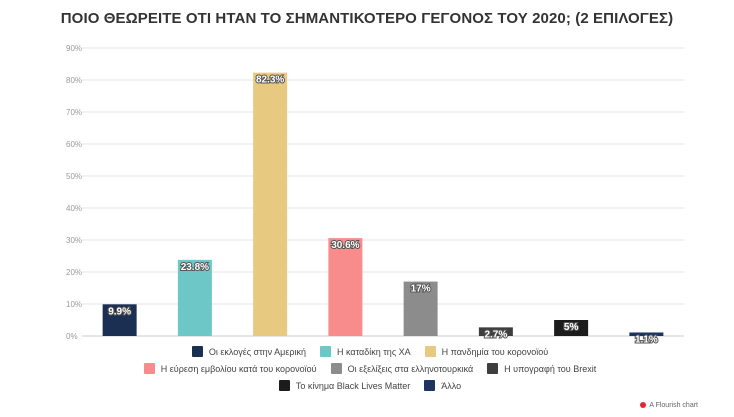 The width and height of the screenshot is (734, 417). What do you see at coordinates (410, 369) in the screenshot?
I see `legend-label: Οι εξελίξεις στα ελληνοτουρκικά` at bounding box center [410, 369].